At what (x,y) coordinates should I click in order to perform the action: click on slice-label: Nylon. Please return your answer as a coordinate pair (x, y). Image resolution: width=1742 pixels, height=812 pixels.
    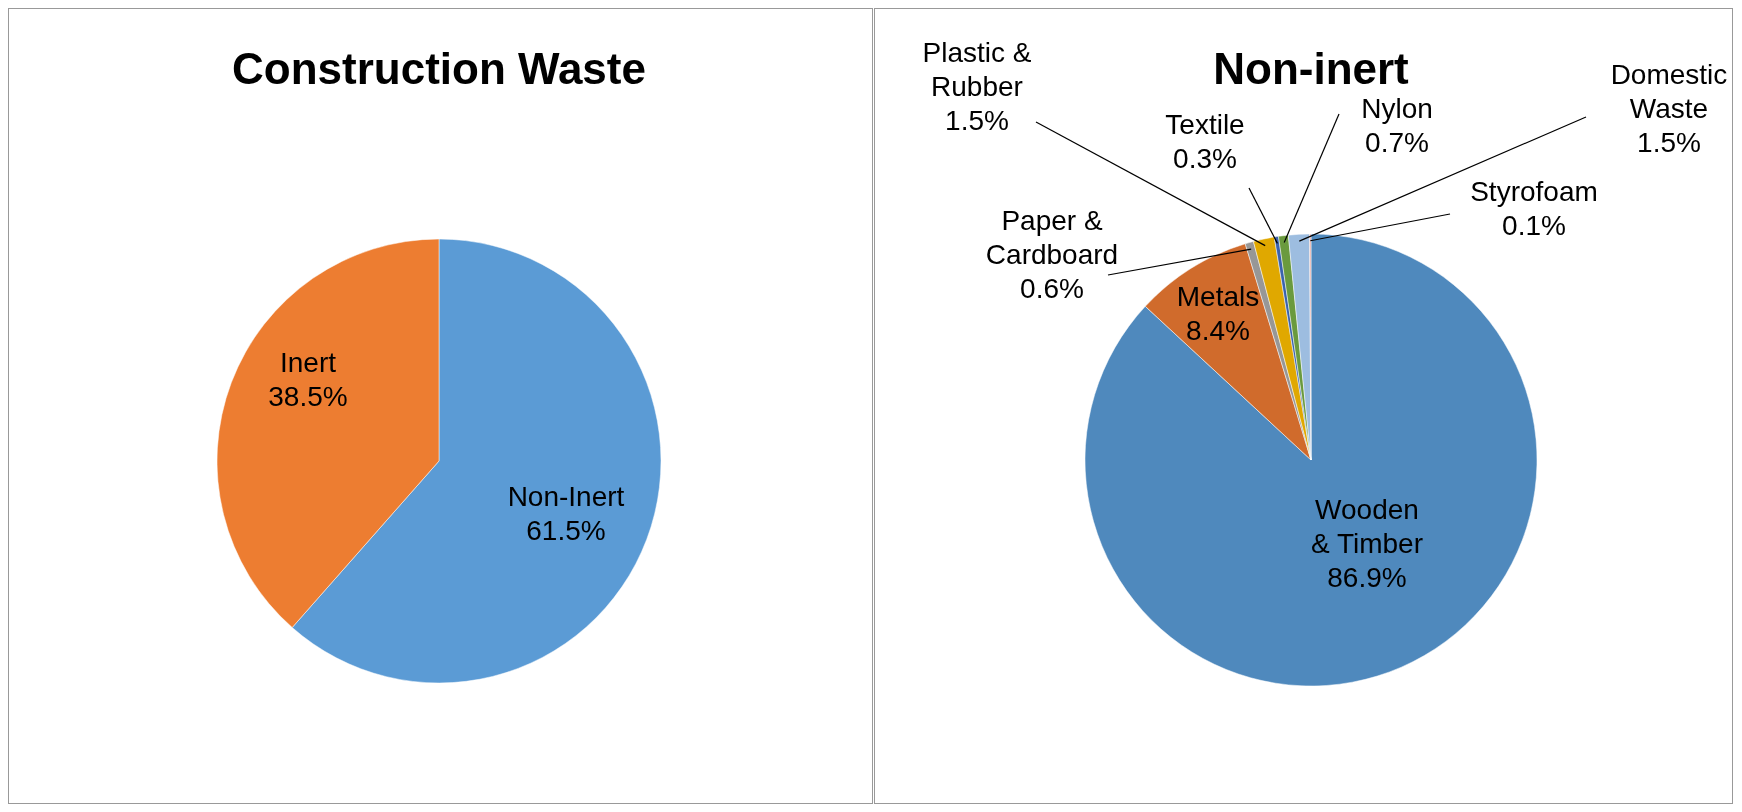
    Looking at the image, I should click on (1397, 108).